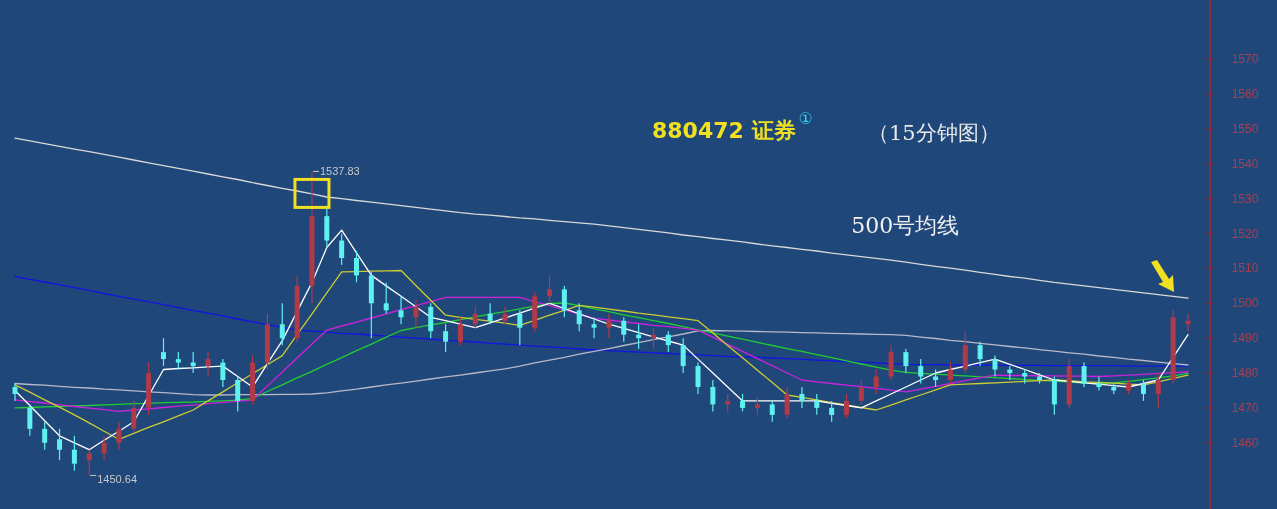 This screenshot has width=1277, height=509. I want to click on annotation: ①, so click(805, 118).